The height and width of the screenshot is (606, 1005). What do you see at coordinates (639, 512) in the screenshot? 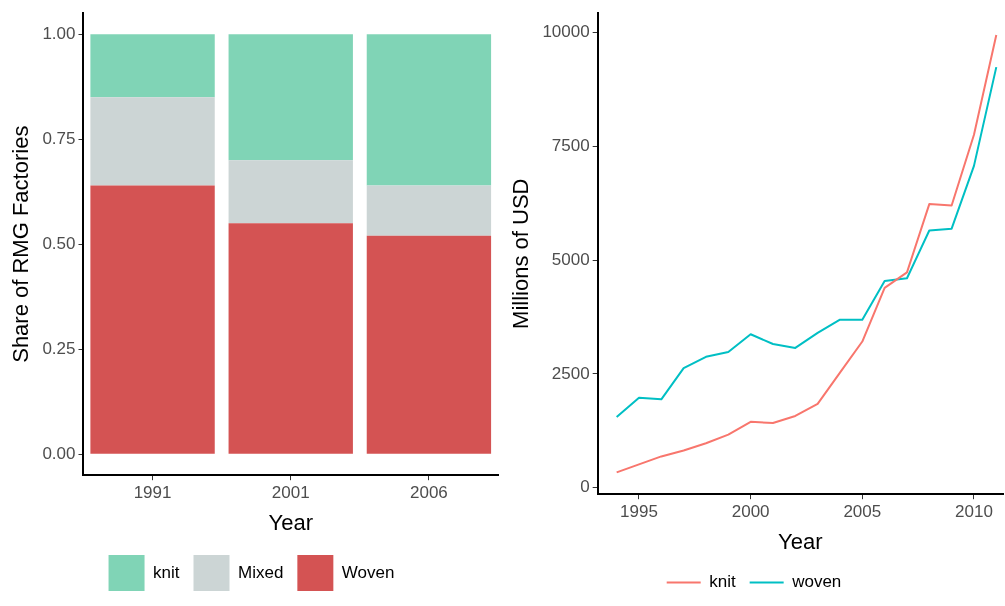
I see `x-tick-label: 1995` at bounding box center [639, 512].